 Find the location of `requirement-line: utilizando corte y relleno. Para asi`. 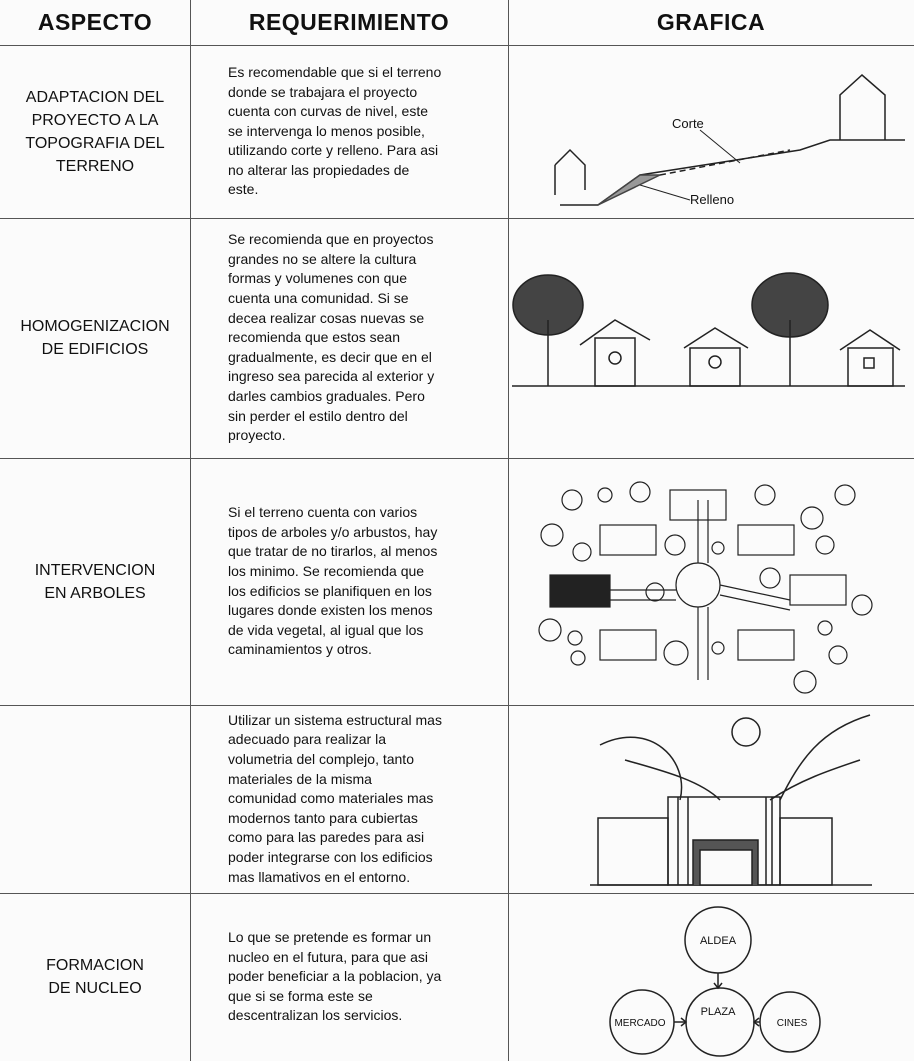

requirement-line: utilizando corte y relleno. Para asi is located at coordinates (333, 150).